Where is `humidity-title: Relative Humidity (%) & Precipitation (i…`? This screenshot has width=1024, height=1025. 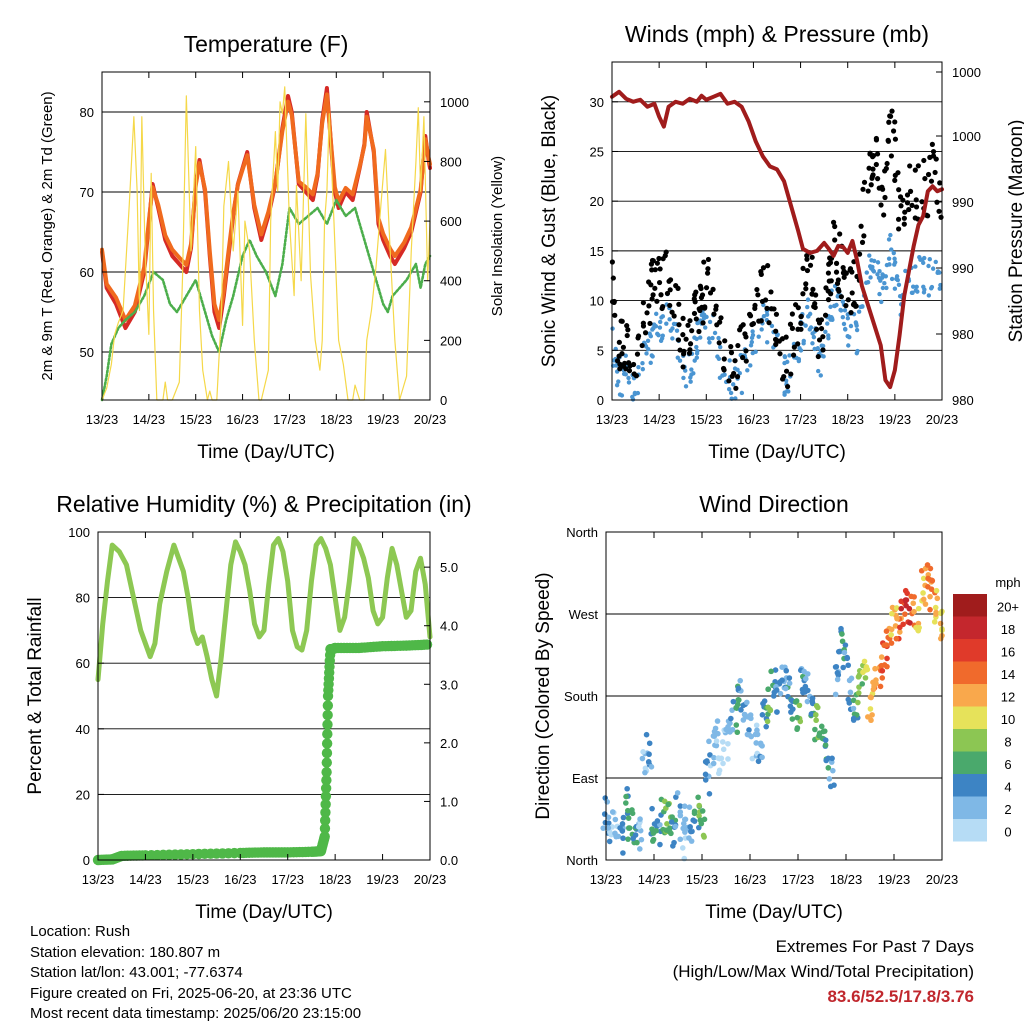 humidity-title: Relative Humidity (%) & Precipitation (i… is located at coordinates (263, 504).